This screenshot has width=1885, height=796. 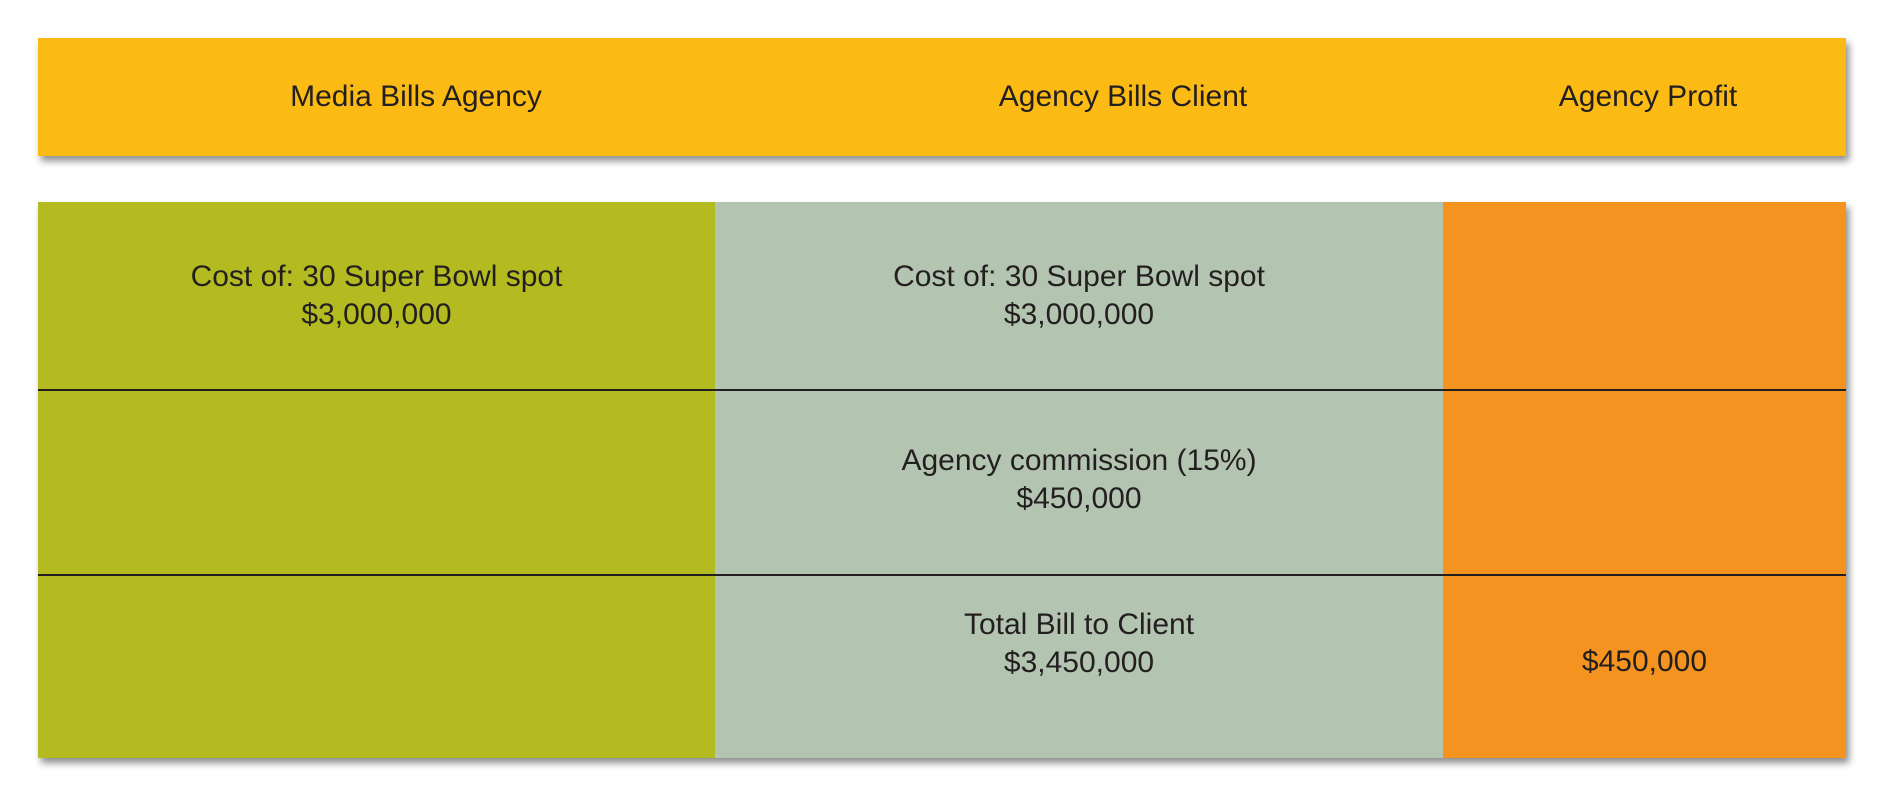 I want to click on total-bill-label: Total Bill to Client, so click(x=1079, y=624).